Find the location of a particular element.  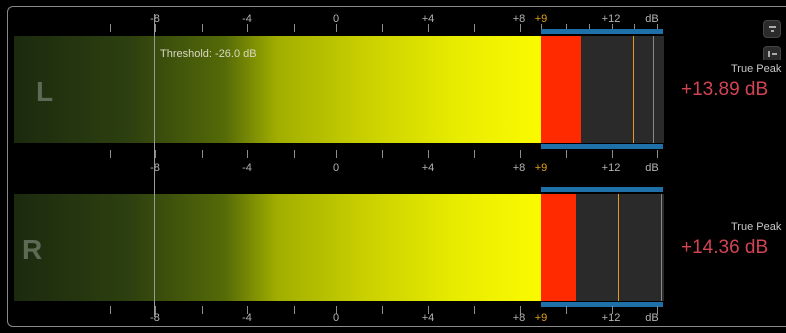

true-peak-label-left: True Peak is located at coordinates (756, 69).